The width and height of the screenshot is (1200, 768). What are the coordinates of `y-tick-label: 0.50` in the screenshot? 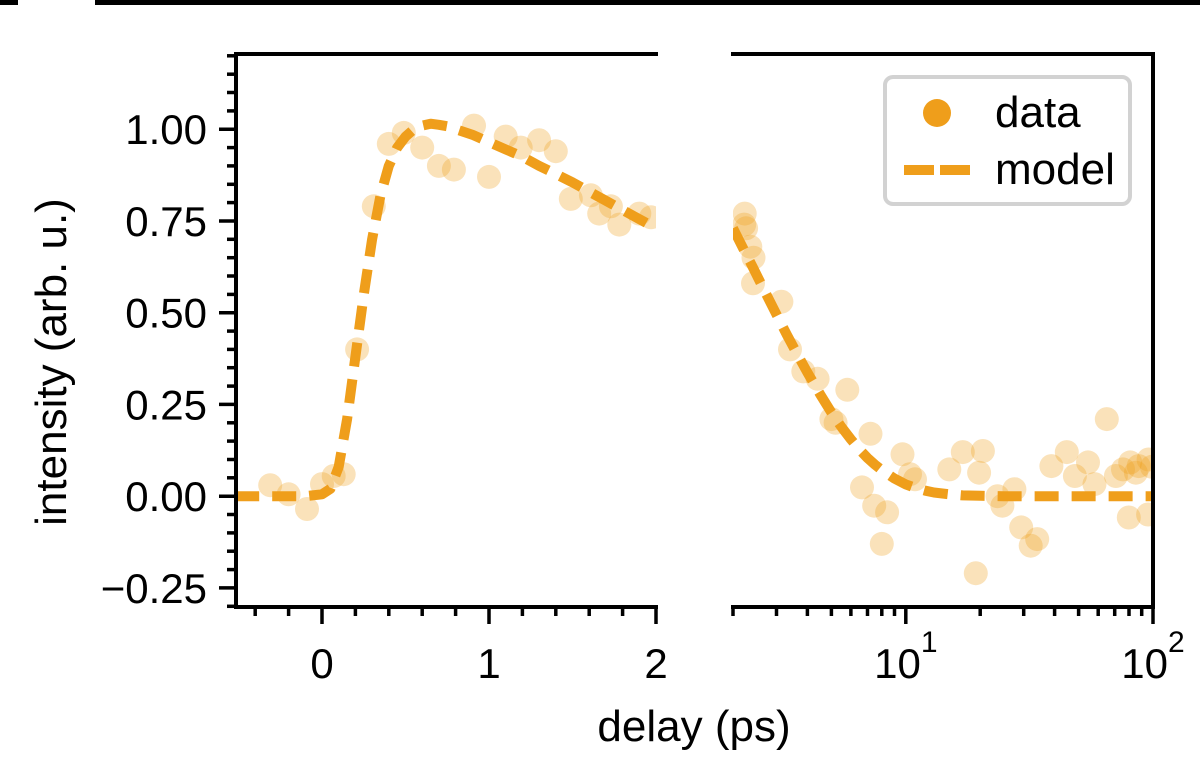 It's located at (166, 313).